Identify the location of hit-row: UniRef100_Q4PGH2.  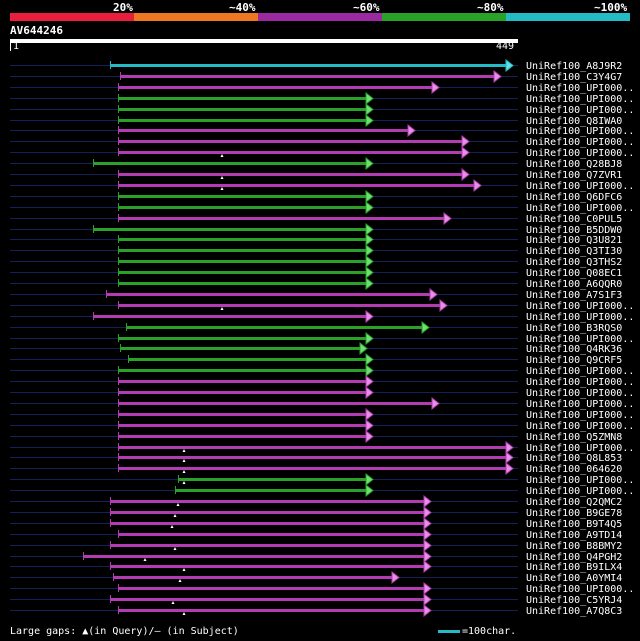
(316, 556).